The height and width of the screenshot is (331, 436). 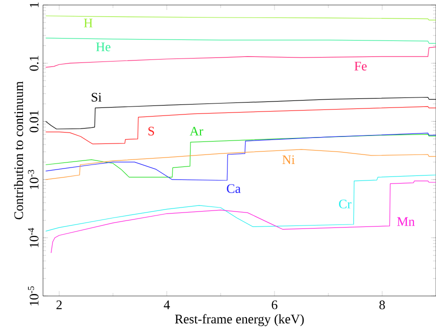 What do you see at coordinates (33, 238) in the screenshot?
I see `y-tick-label: 10$^{-4}$` at bounding box center [33, 238].